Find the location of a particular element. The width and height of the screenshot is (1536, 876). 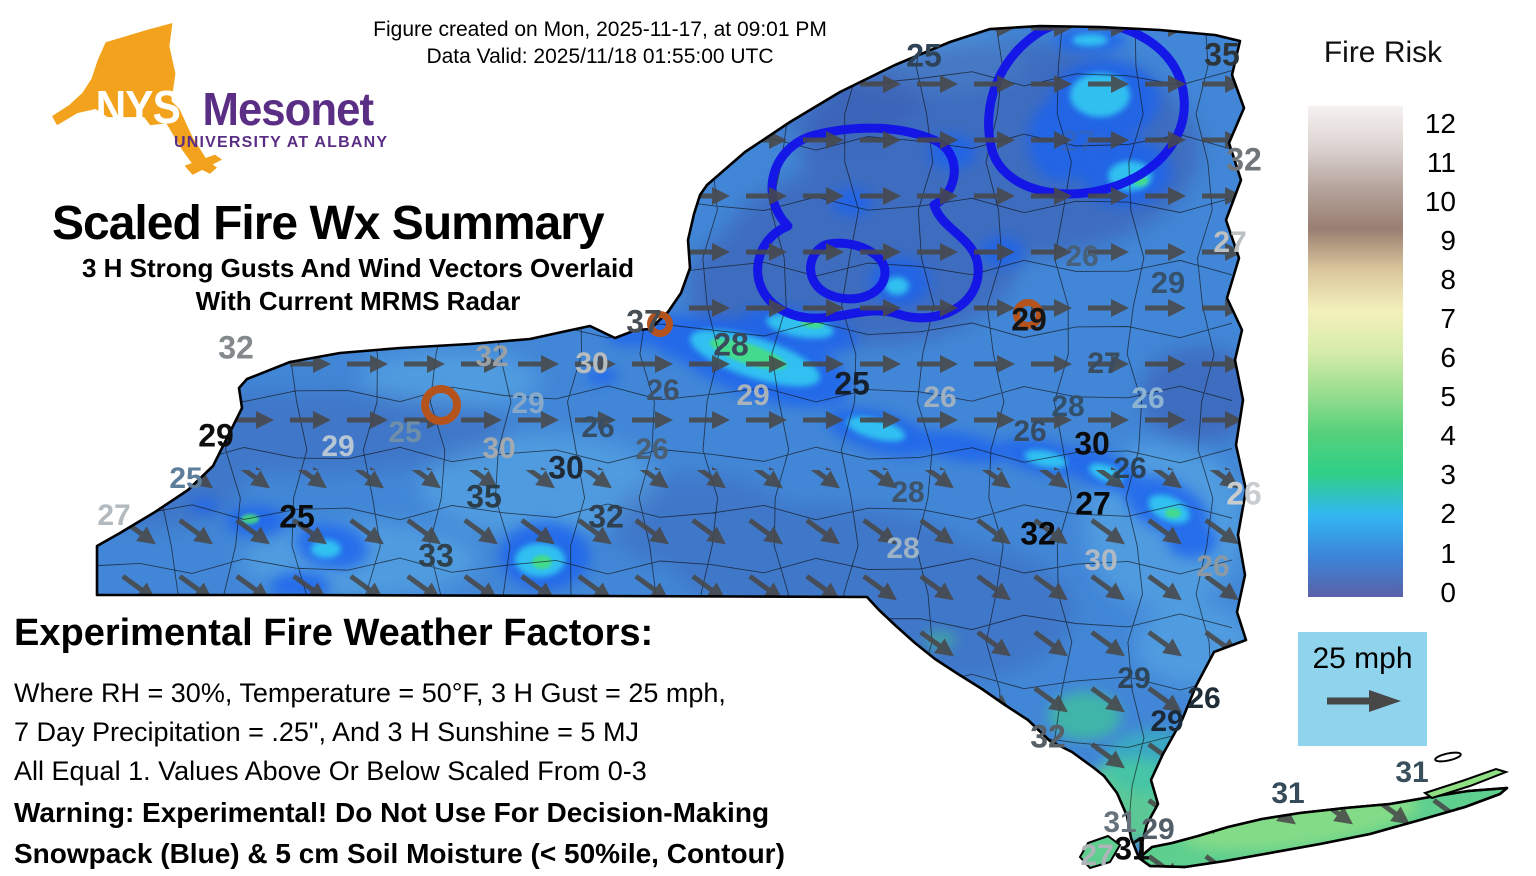

ny-state-logo-icon is located at coordinates (137, 99).